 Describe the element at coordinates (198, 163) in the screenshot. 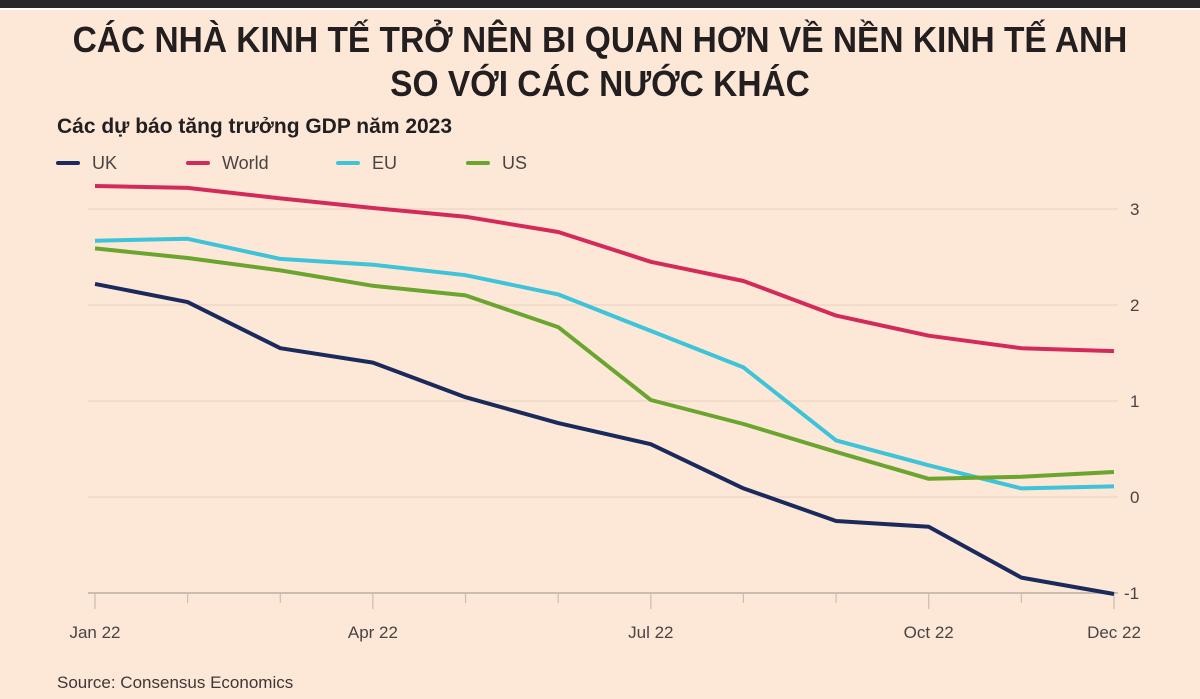

I see `legend-swatch-world` at that location.